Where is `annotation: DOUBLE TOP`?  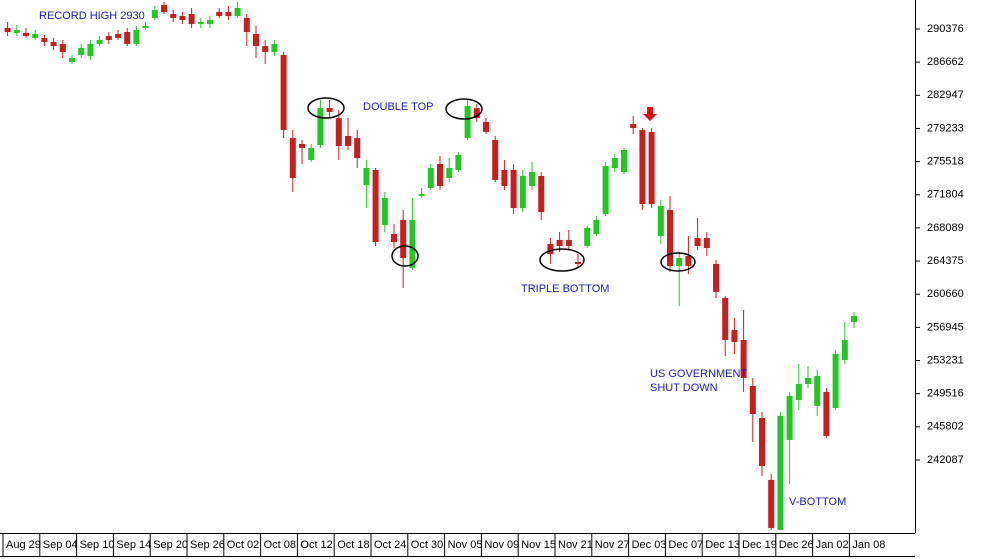
annotation: DOUBLE TOP is located at coordinates (398, 107).